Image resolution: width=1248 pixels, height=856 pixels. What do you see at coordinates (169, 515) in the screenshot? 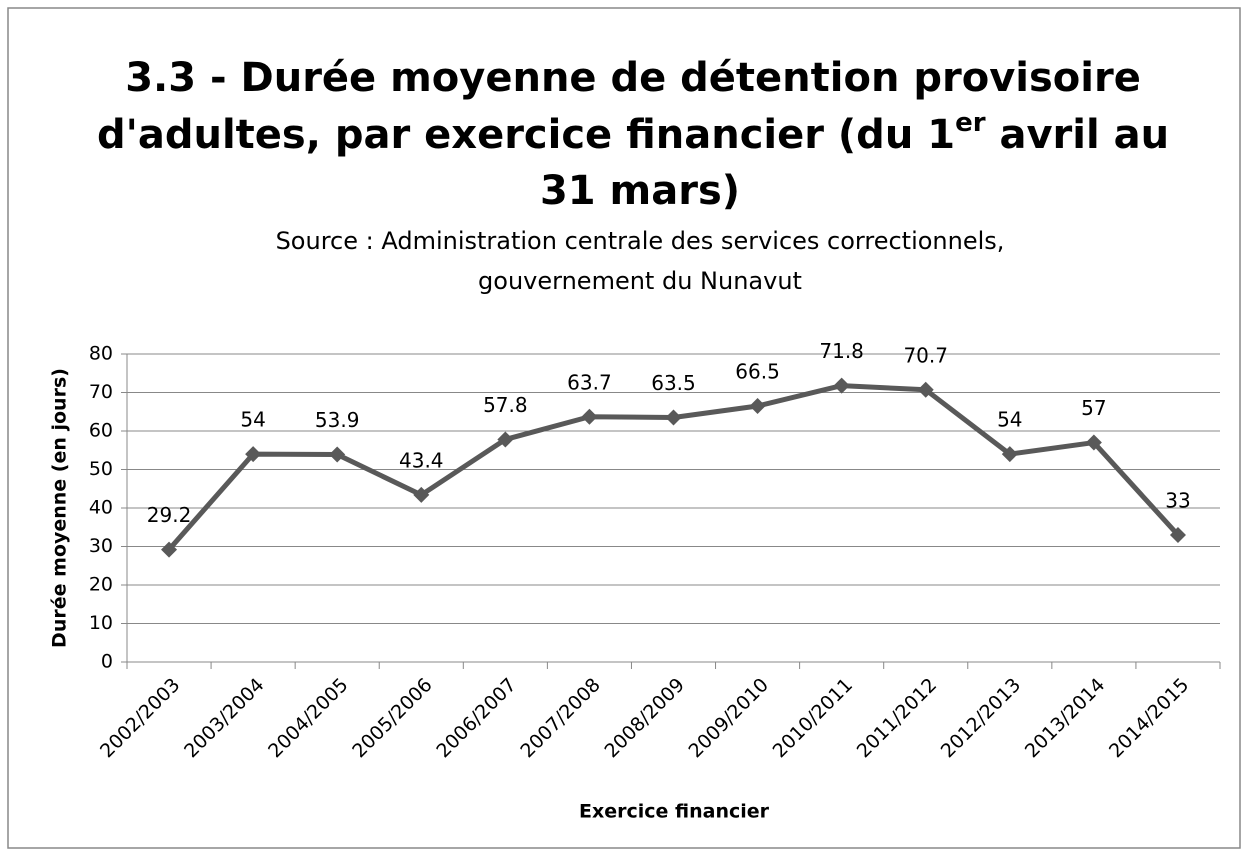
I see `data-label: 29.2` at bounding box center [169, 515].